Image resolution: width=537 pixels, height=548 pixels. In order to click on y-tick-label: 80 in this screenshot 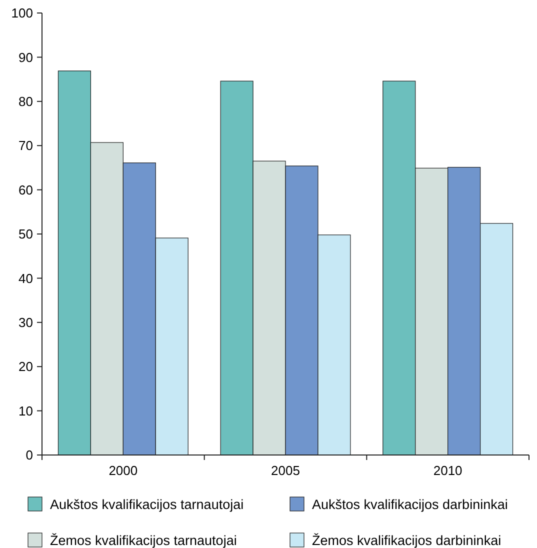, I will do `click(25, 101)`.